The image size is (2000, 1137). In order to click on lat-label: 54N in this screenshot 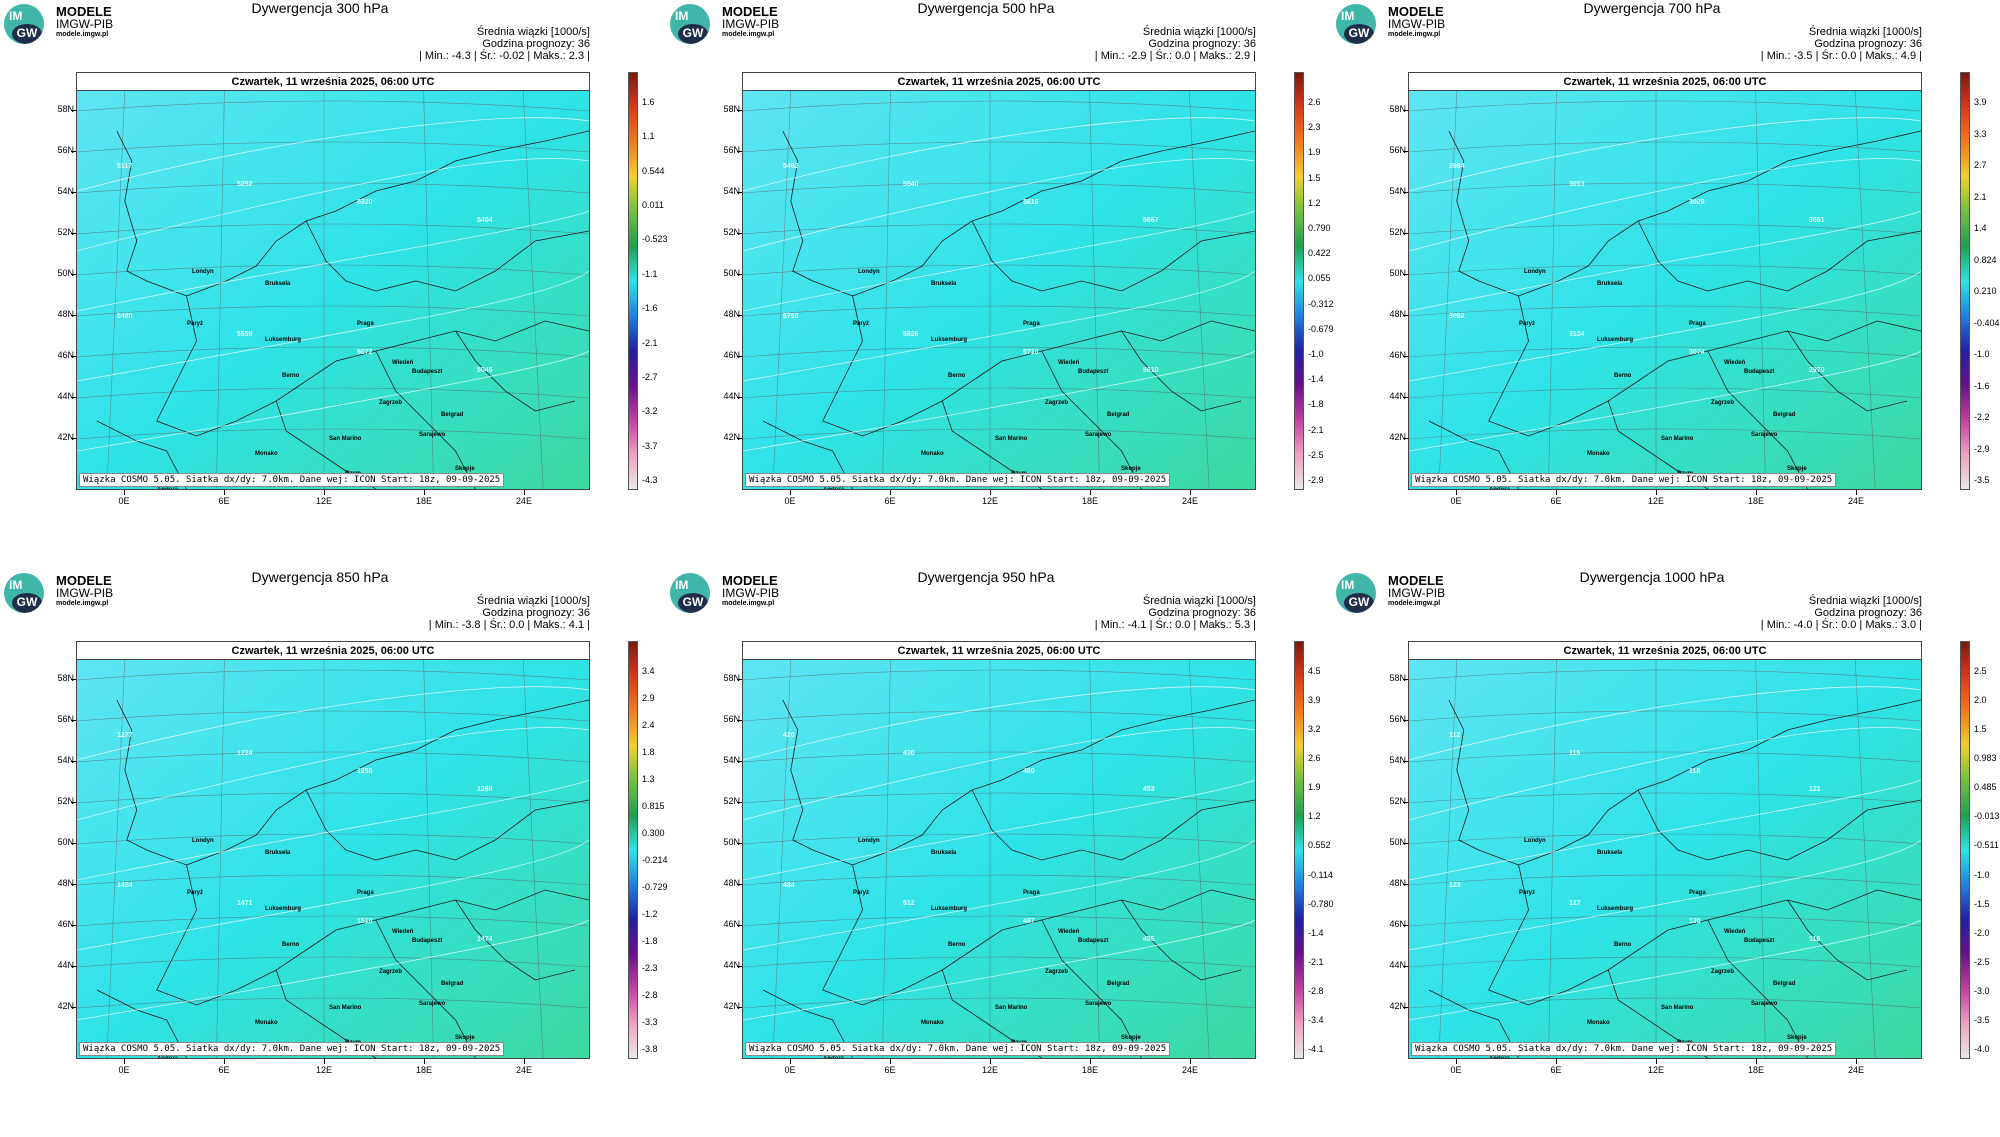, I will do `click(731, 760)`.